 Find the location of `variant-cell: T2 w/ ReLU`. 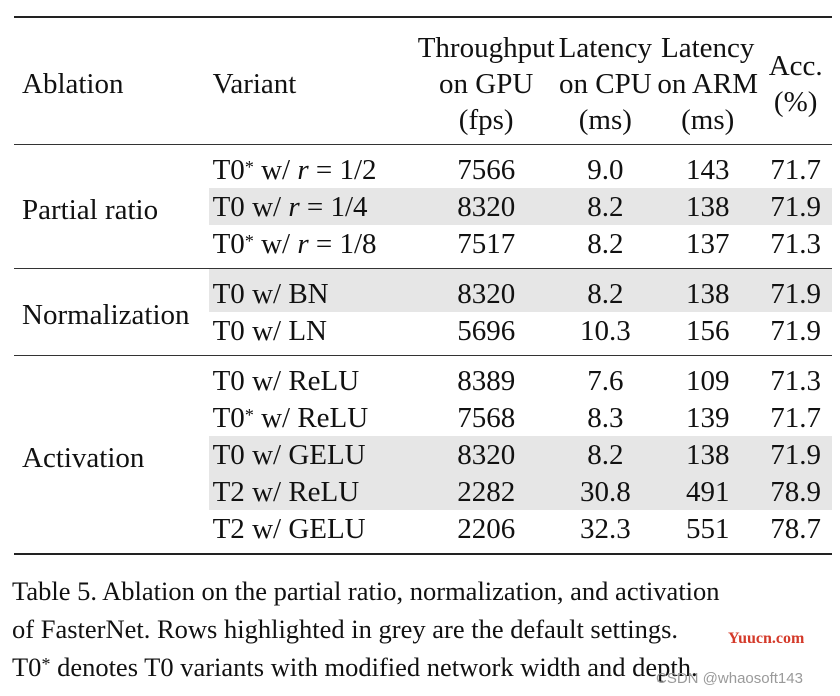

variant-cell: T2 w/ ReLU is located at coordinates (313, 491).